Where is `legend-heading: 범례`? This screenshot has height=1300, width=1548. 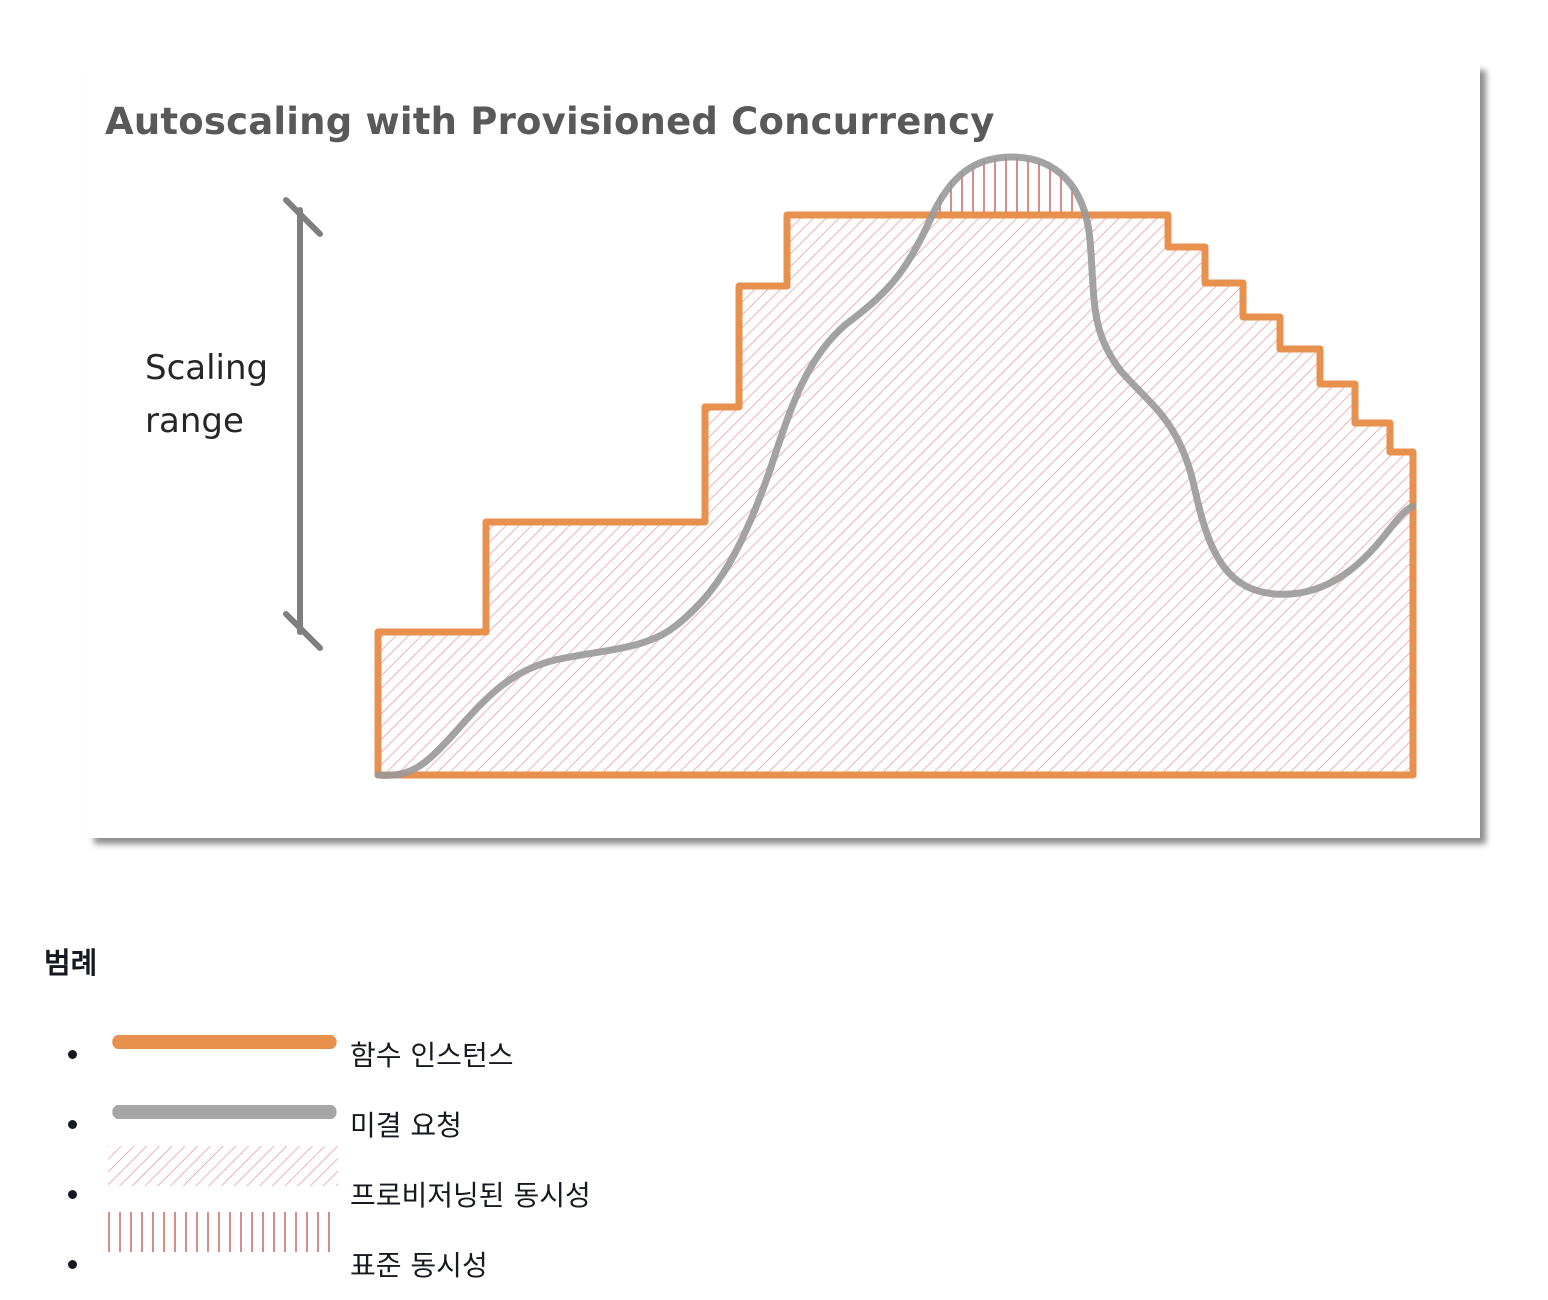 legend-heading: 범례 is located at coordinates (71, 963).